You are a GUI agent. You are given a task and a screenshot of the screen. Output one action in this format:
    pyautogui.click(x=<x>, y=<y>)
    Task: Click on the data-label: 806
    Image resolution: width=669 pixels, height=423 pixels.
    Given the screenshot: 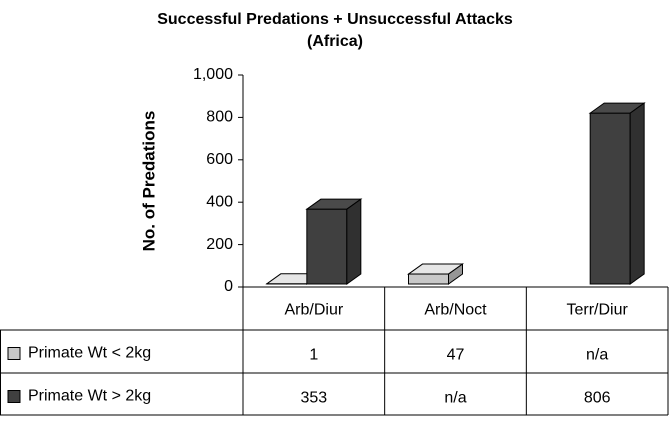 What is the action you would take?
    pyautogui.click(x=597, y=398)
    